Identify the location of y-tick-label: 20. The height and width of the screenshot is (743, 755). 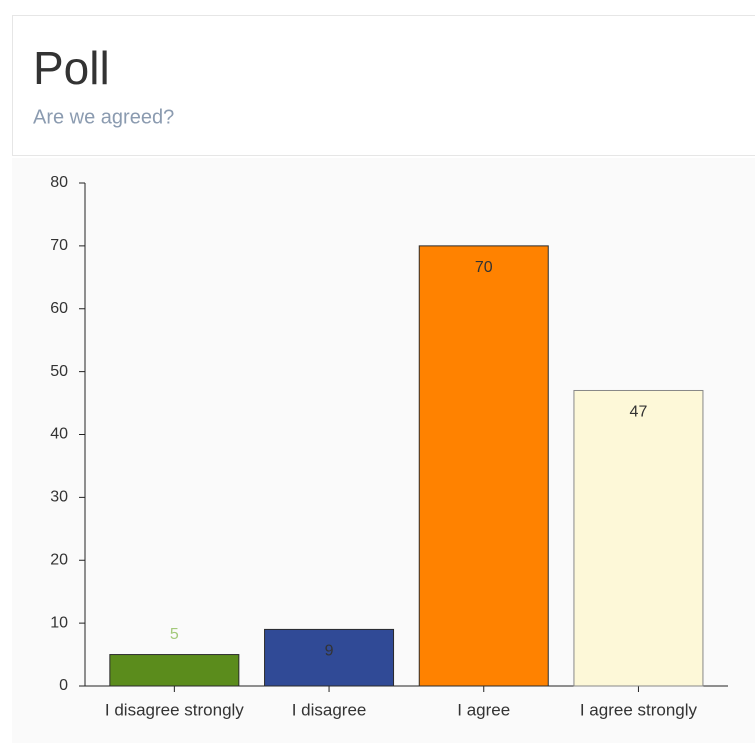
(59, 559).